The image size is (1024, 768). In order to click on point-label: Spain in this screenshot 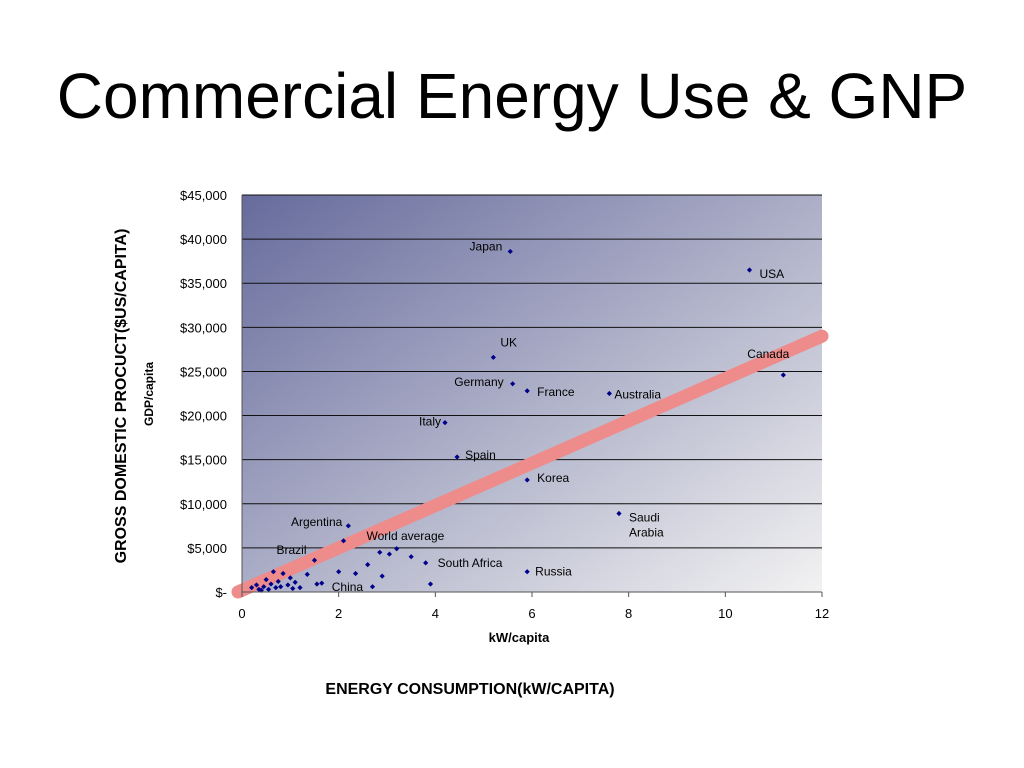, I will do `click(480, 455)`.